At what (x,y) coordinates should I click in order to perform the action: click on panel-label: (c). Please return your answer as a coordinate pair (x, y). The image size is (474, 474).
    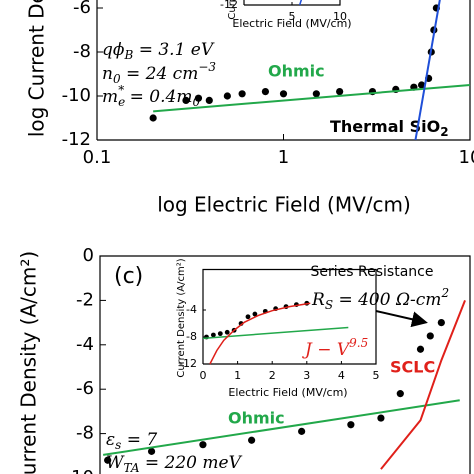
    Looking at the image, I should click on (128, 276).